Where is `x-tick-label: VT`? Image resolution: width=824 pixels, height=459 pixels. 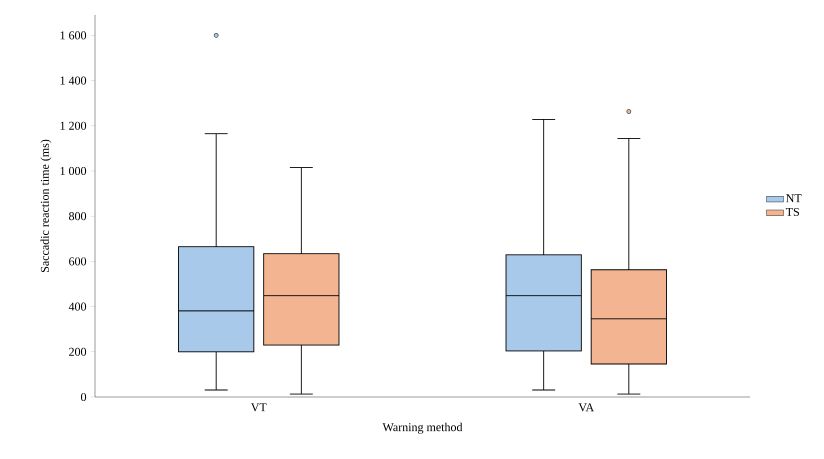 x-tick-label: VT is located at coordinates (258, 407).